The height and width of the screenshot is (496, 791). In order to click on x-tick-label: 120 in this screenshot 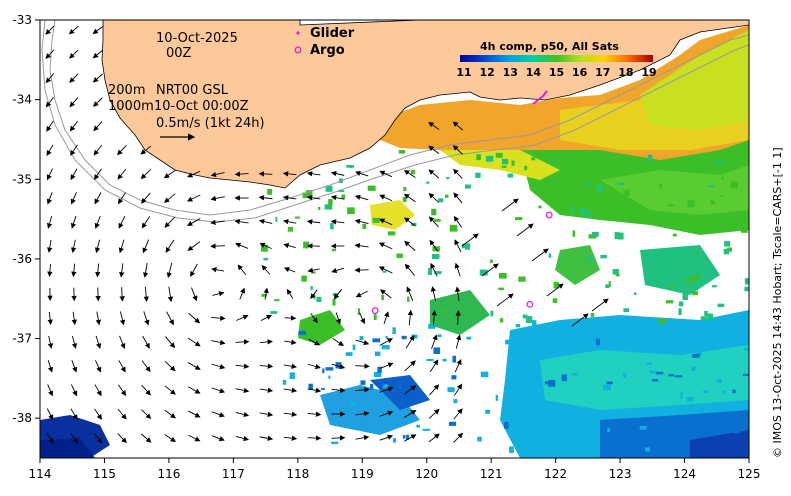, I will do `click(426, 474)`.